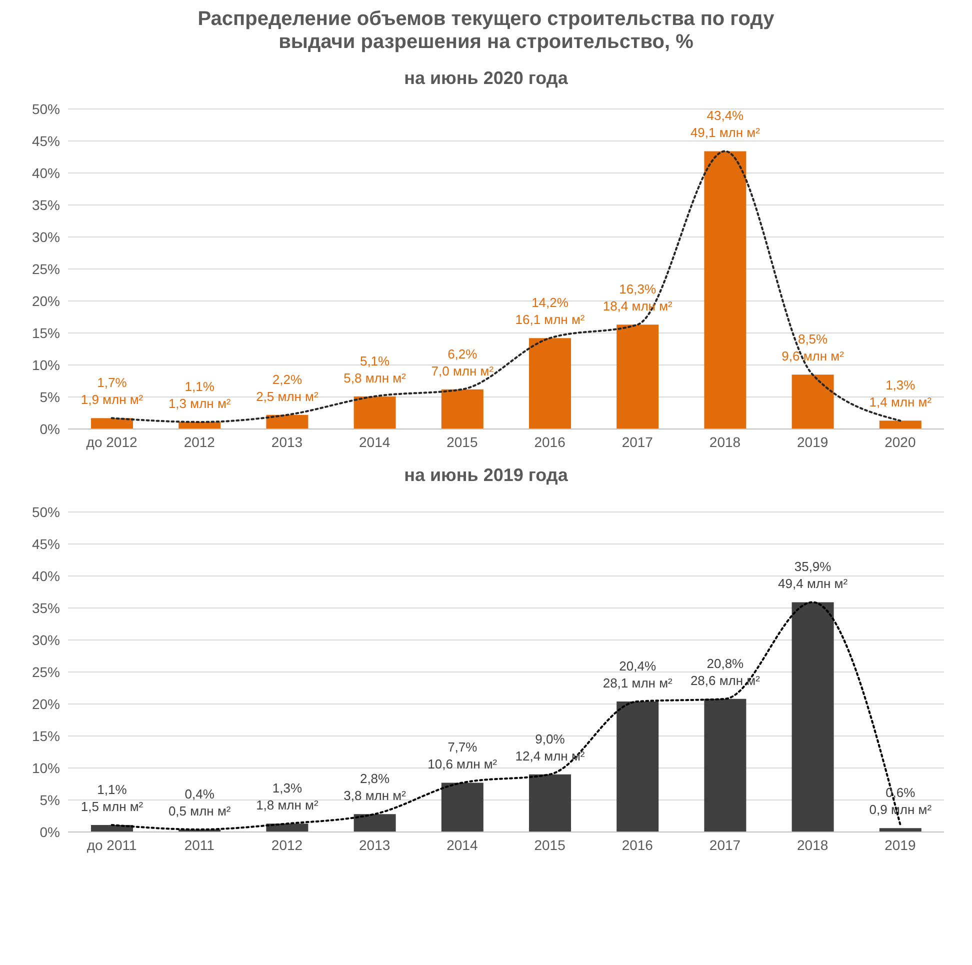 The height and width of the screenshot is (965, 972). Describe the element at coordinates (375, 787) in the screenshot. I see `data-label: 2,8% 3,8 млн м²` at that location.